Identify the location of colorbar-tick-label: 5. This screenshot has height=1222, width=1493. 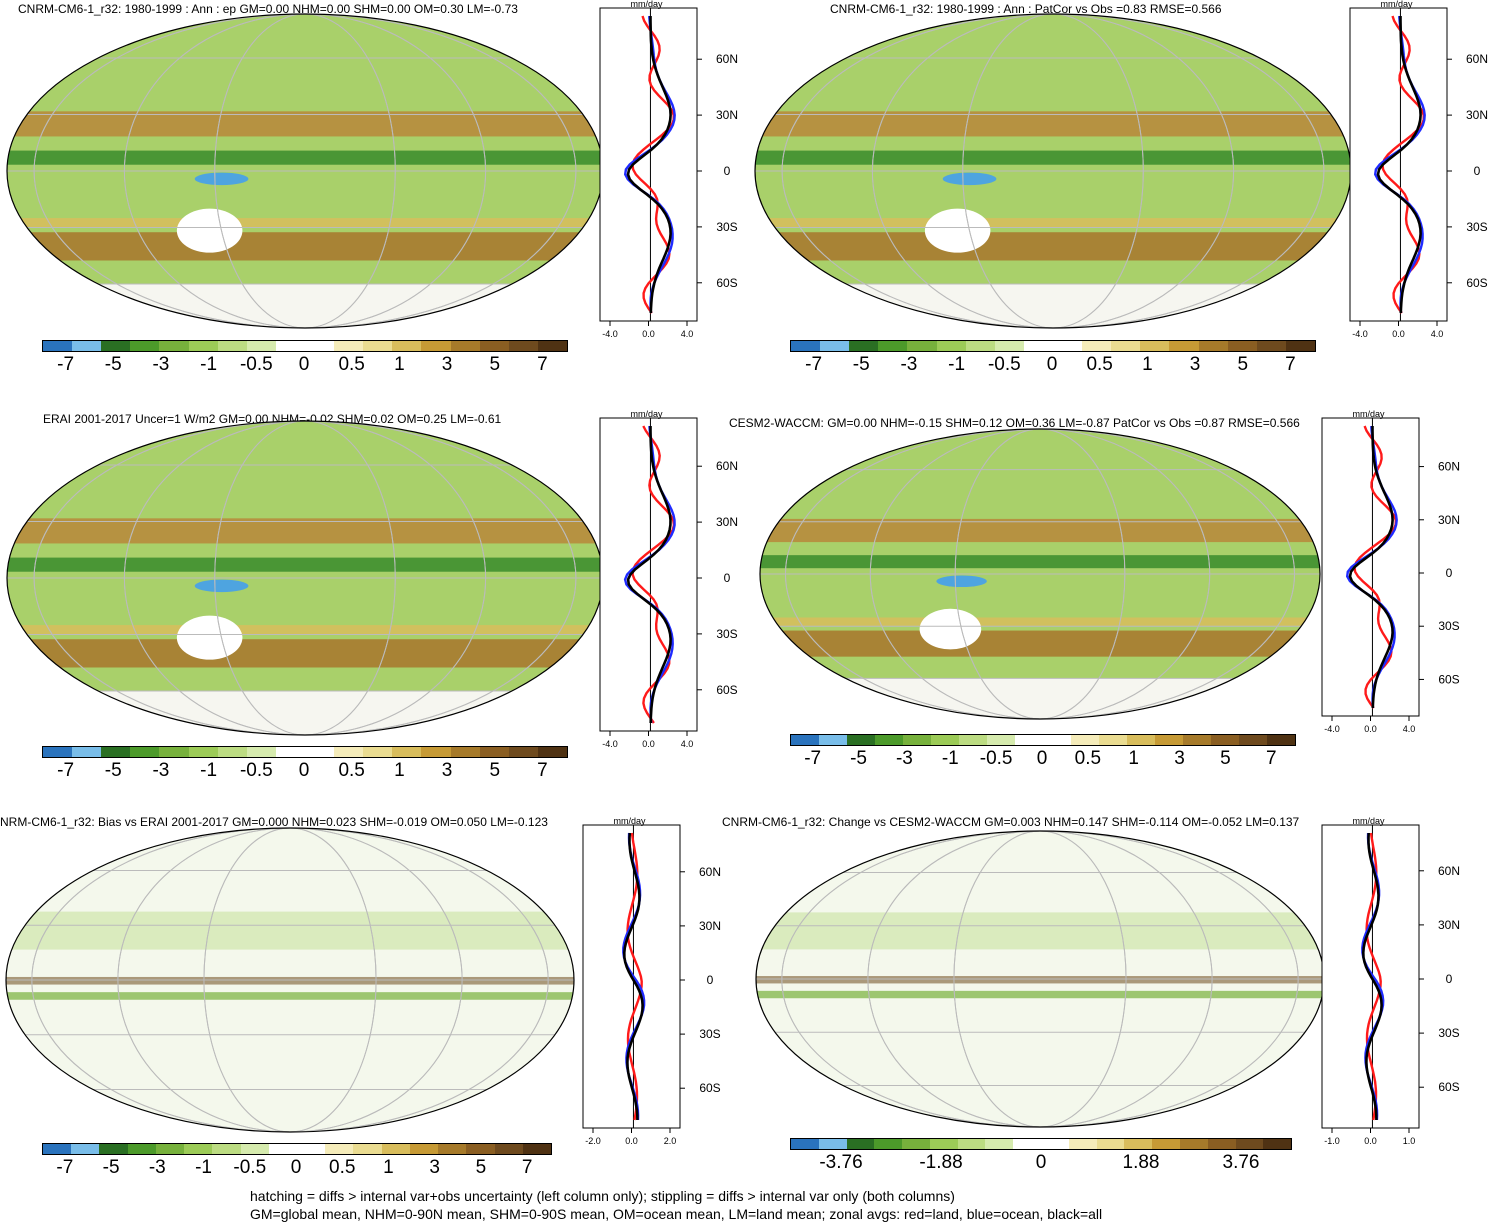
(1243, 364).